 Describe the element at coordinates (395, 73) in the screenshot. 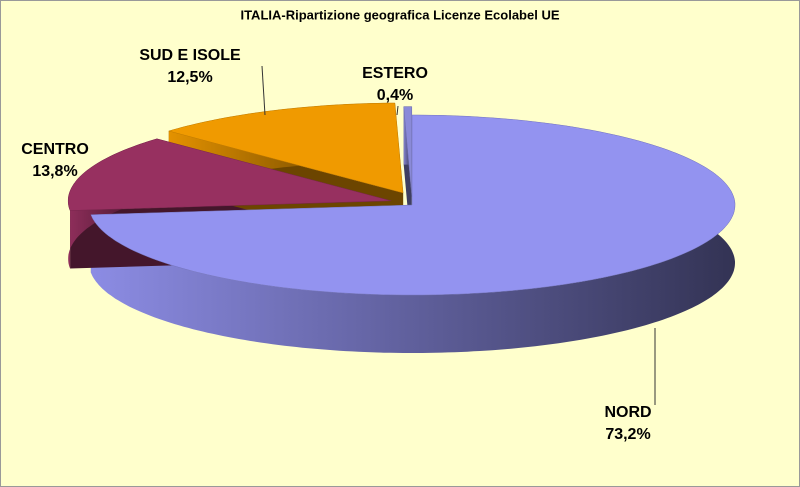

I see `slice-label: ESTERO` at that location.